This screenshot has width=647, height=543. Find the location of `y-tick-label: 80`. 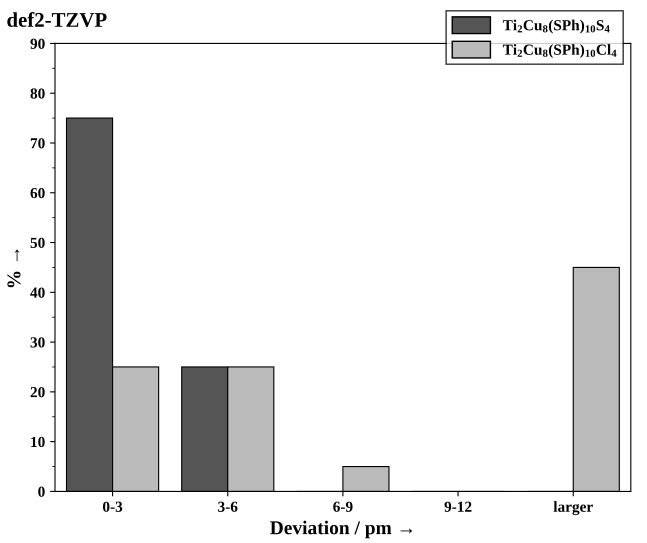

y-tick-label: 80 is located at coordinates (37, 93).